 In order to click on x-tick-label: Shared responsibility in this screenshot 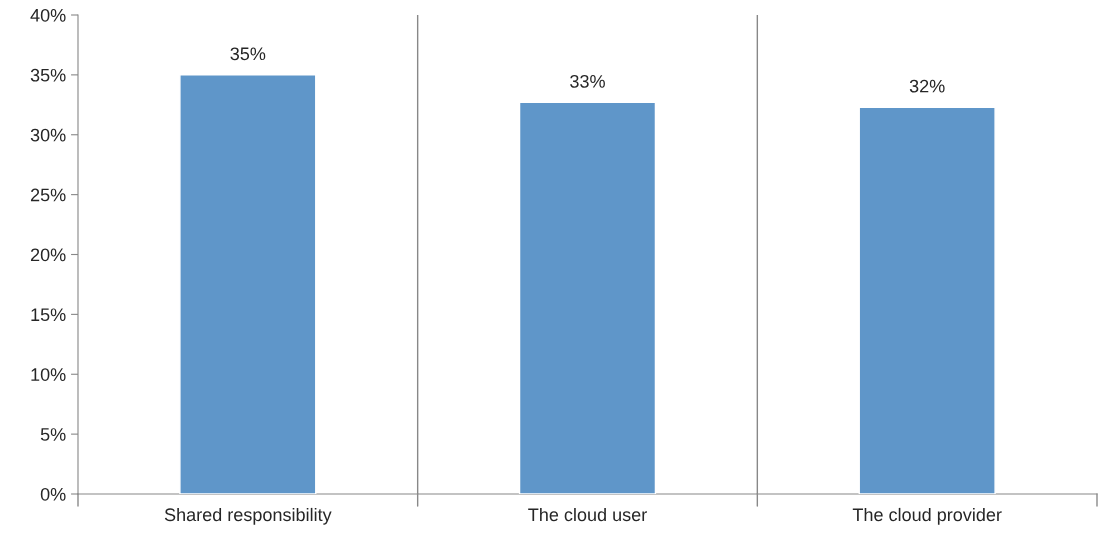, I will do `click(248, 516)`.